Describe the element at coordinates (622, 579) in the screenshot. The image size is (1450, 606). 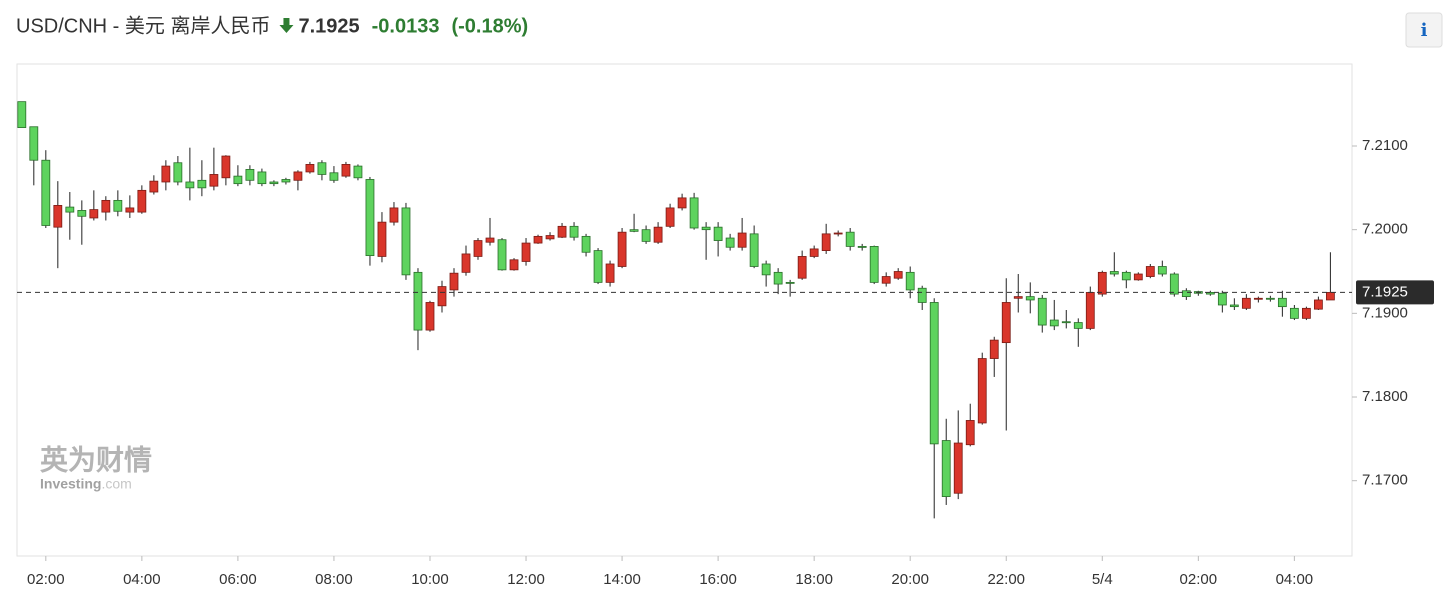
I see `x-tick-label: 14:00` at that location.